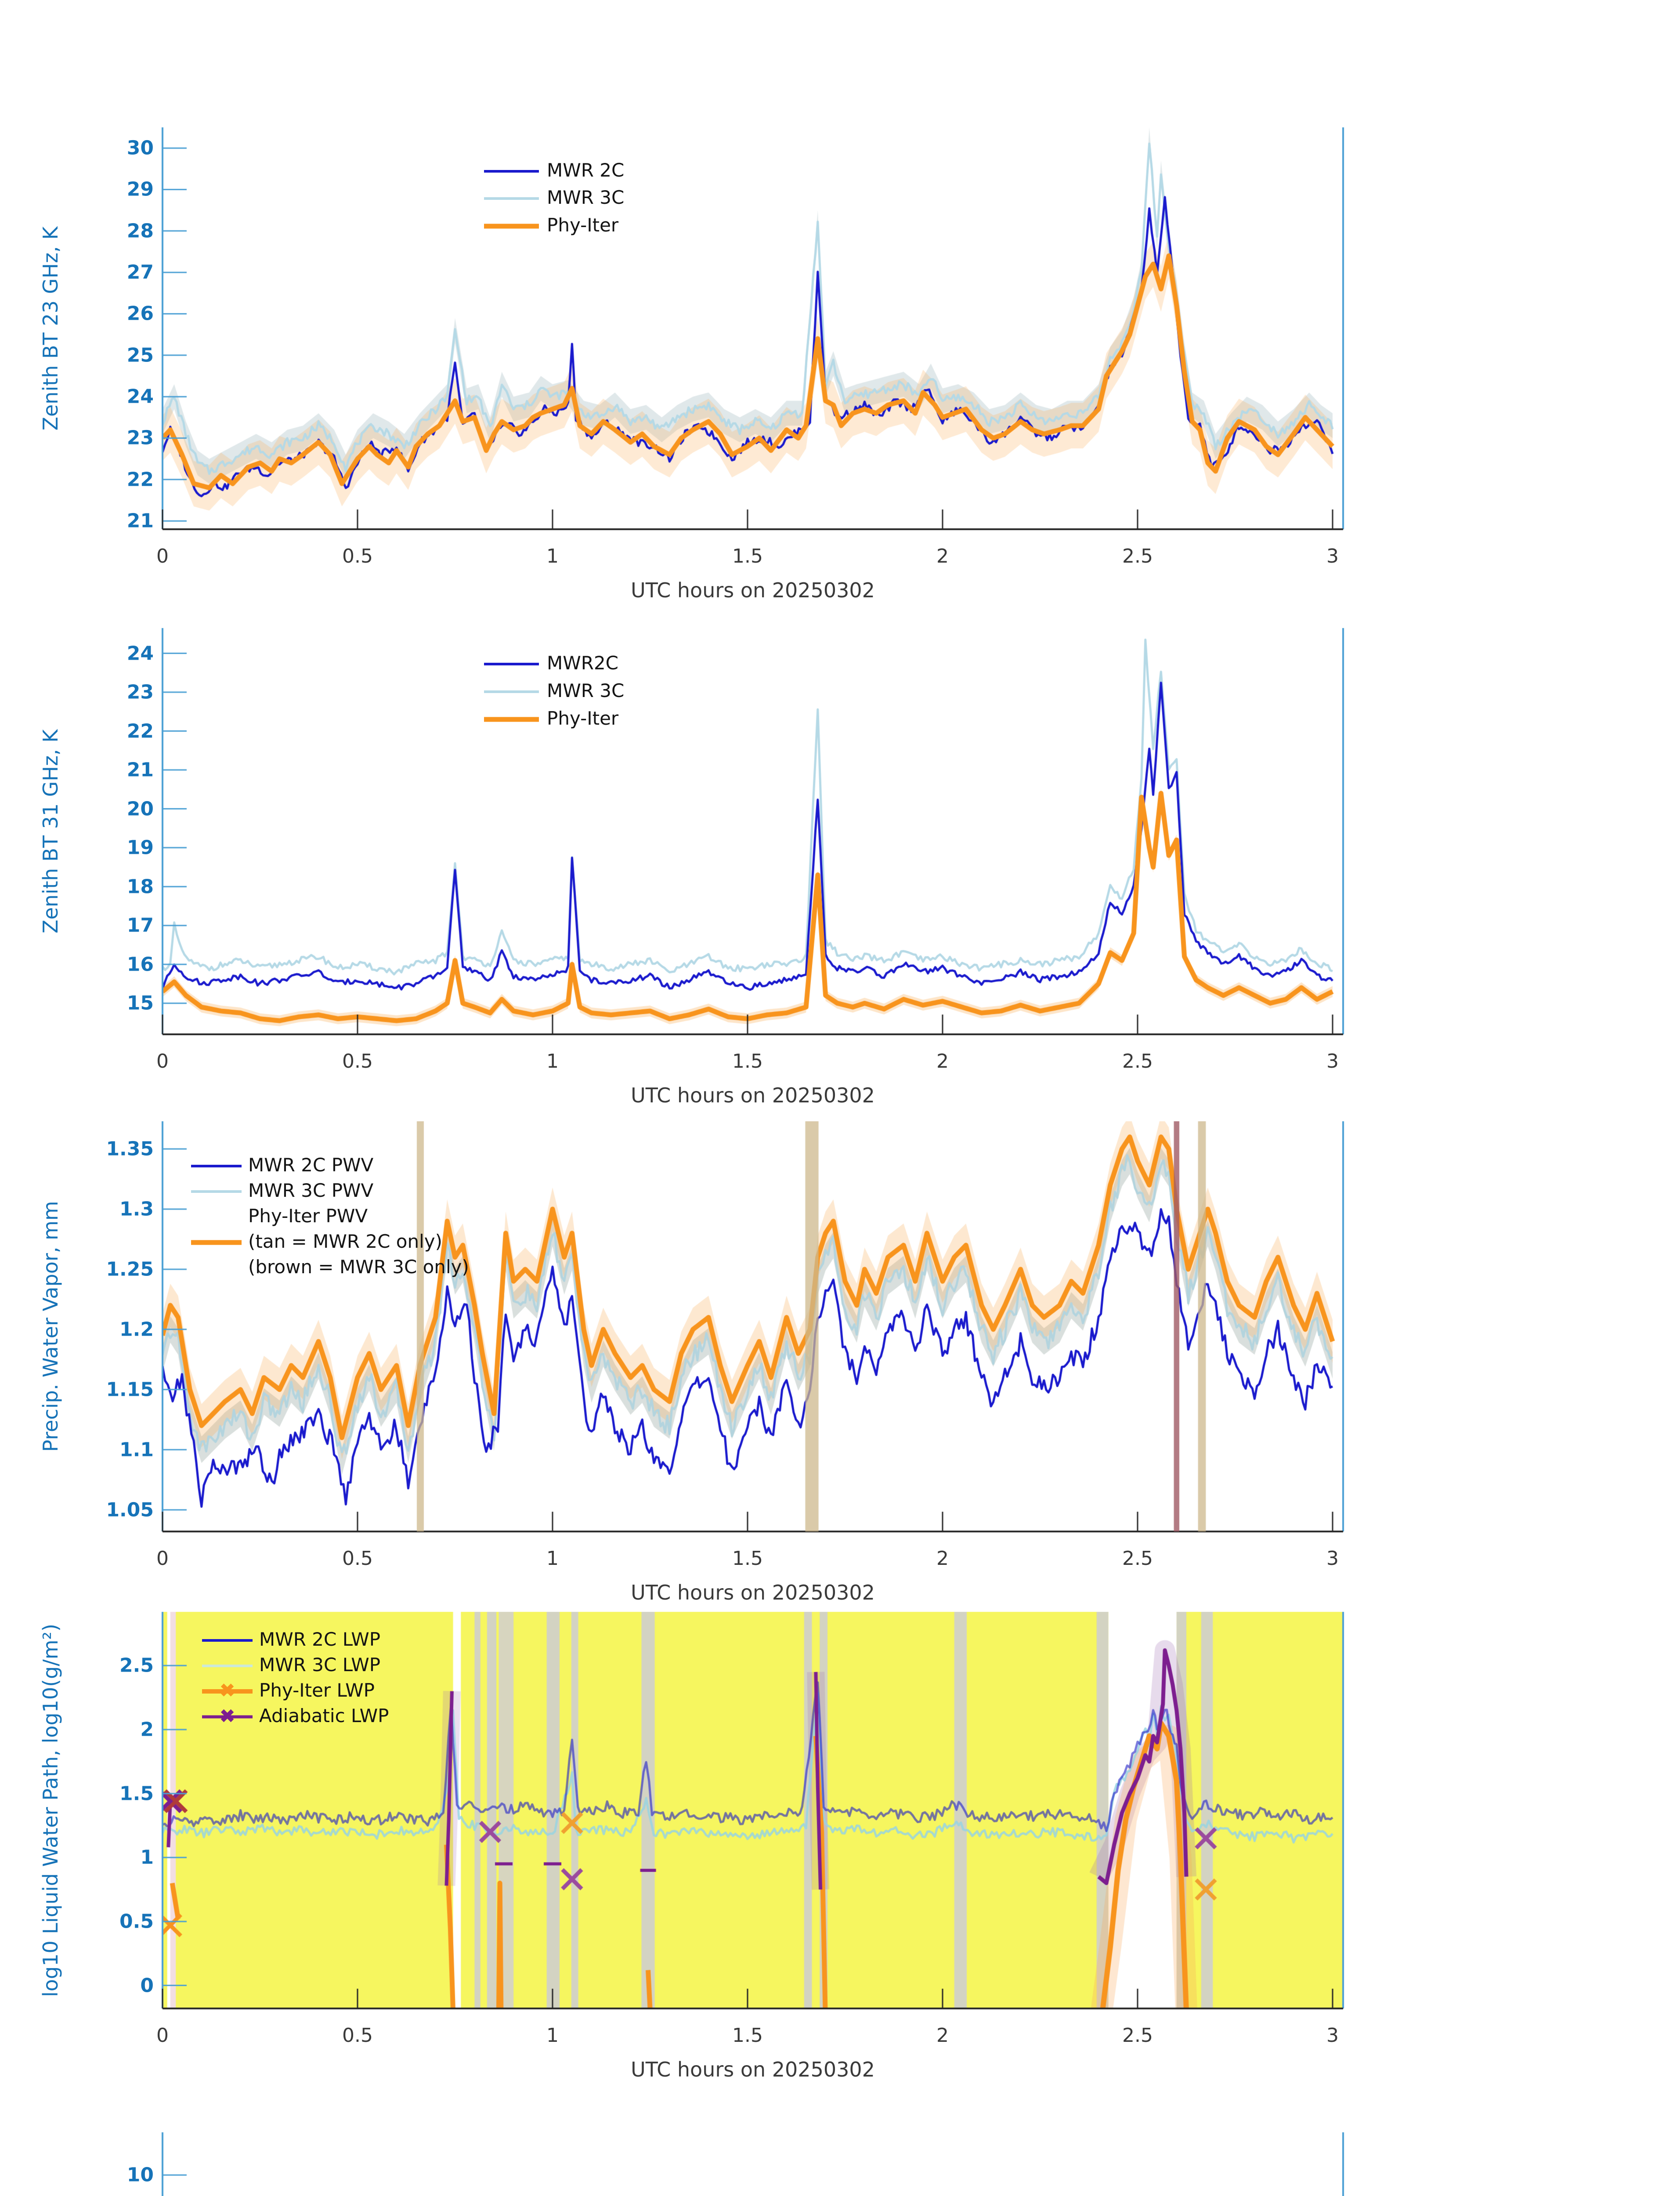  Describe the element at coordinates (140, 926) in the screenshot. I see `panel1-ytick-17: 17` at that location.